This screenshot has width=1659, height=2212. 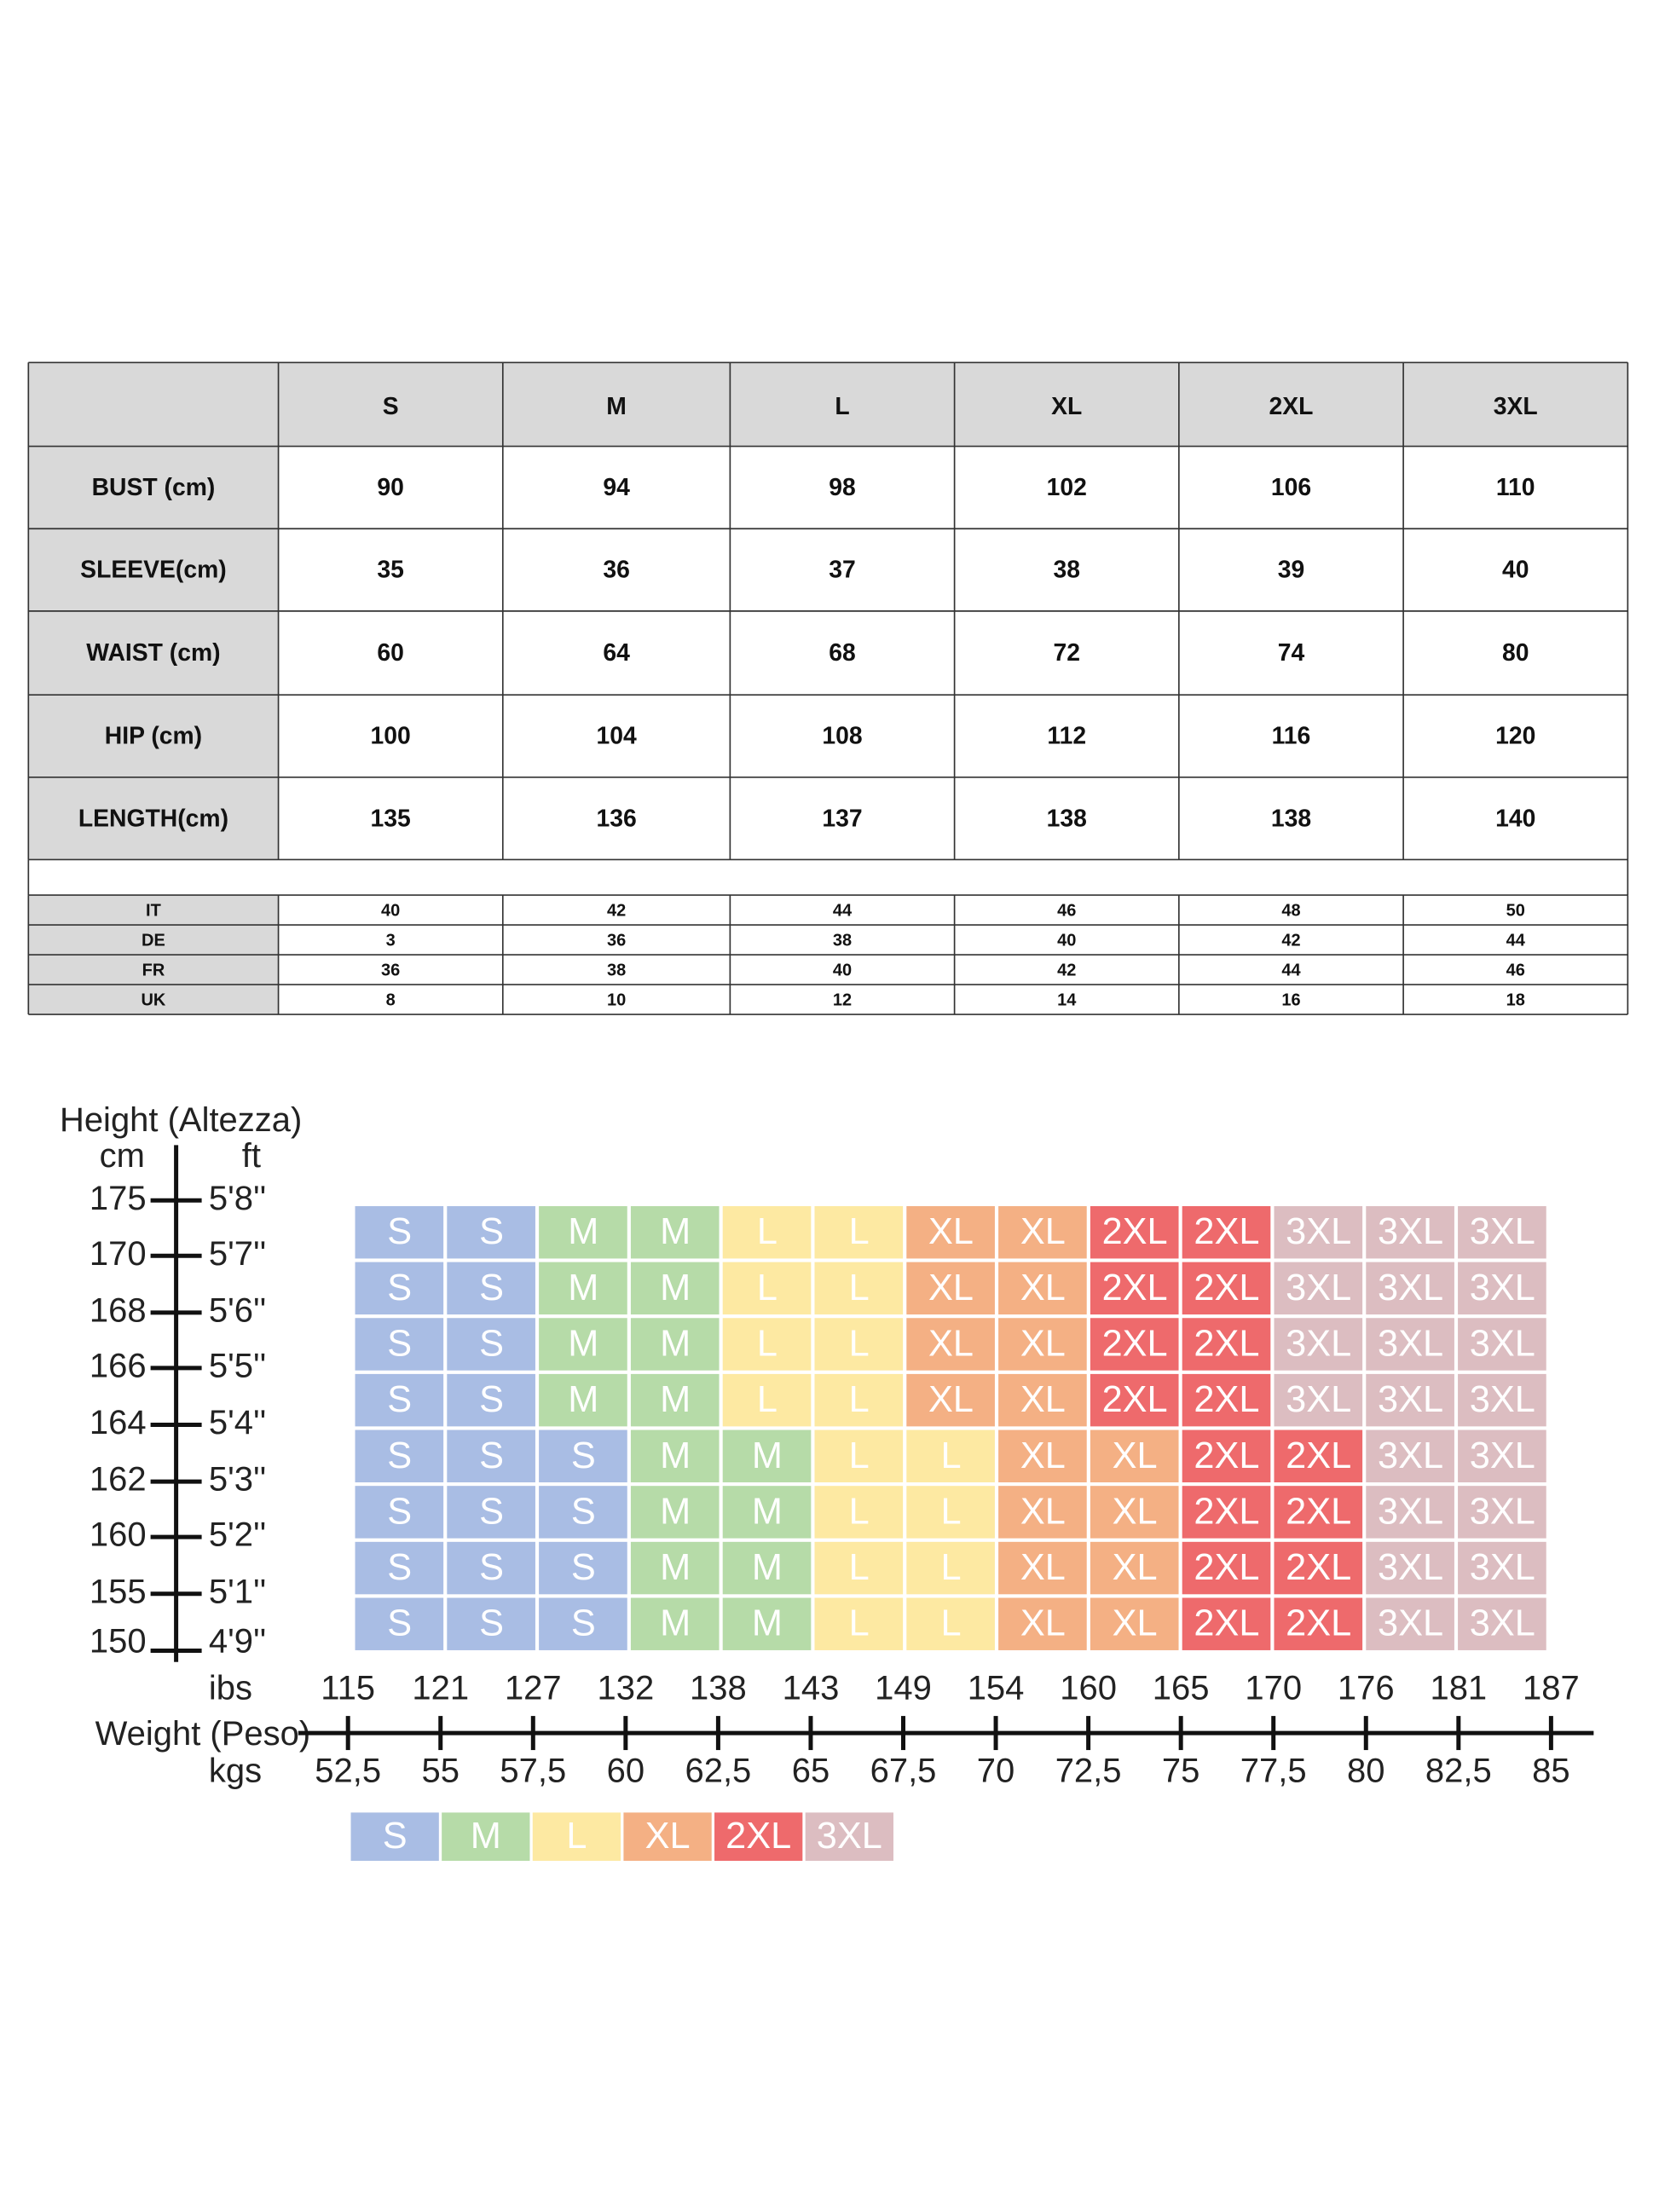 I want to click on row-label: BUST (cm), so click(x=154, y=487).